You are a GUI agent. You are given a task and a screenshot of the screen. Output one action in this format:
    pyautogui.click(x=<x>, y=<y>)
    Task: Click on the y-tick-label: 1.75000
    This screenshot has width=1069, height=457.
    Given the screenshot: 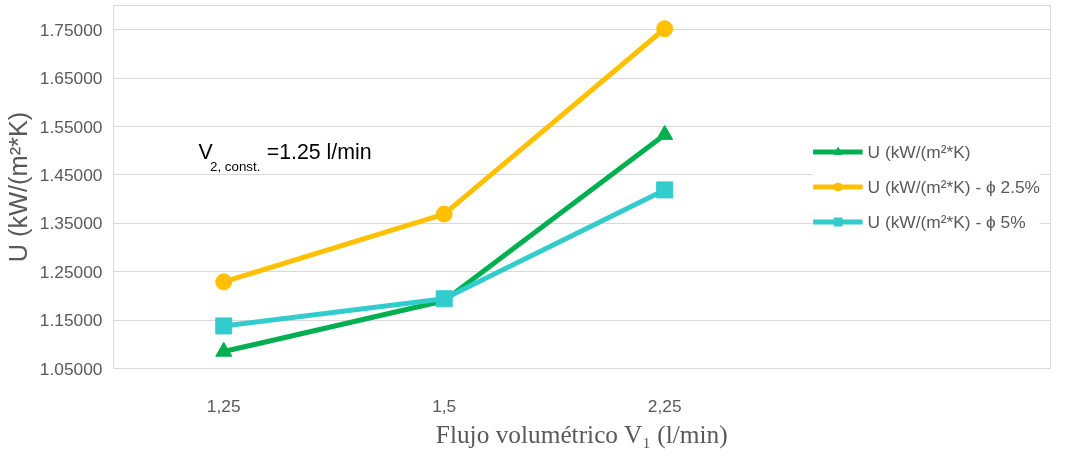 What is the action you would take?
    pyautogui.click(x=71, y=29)
    